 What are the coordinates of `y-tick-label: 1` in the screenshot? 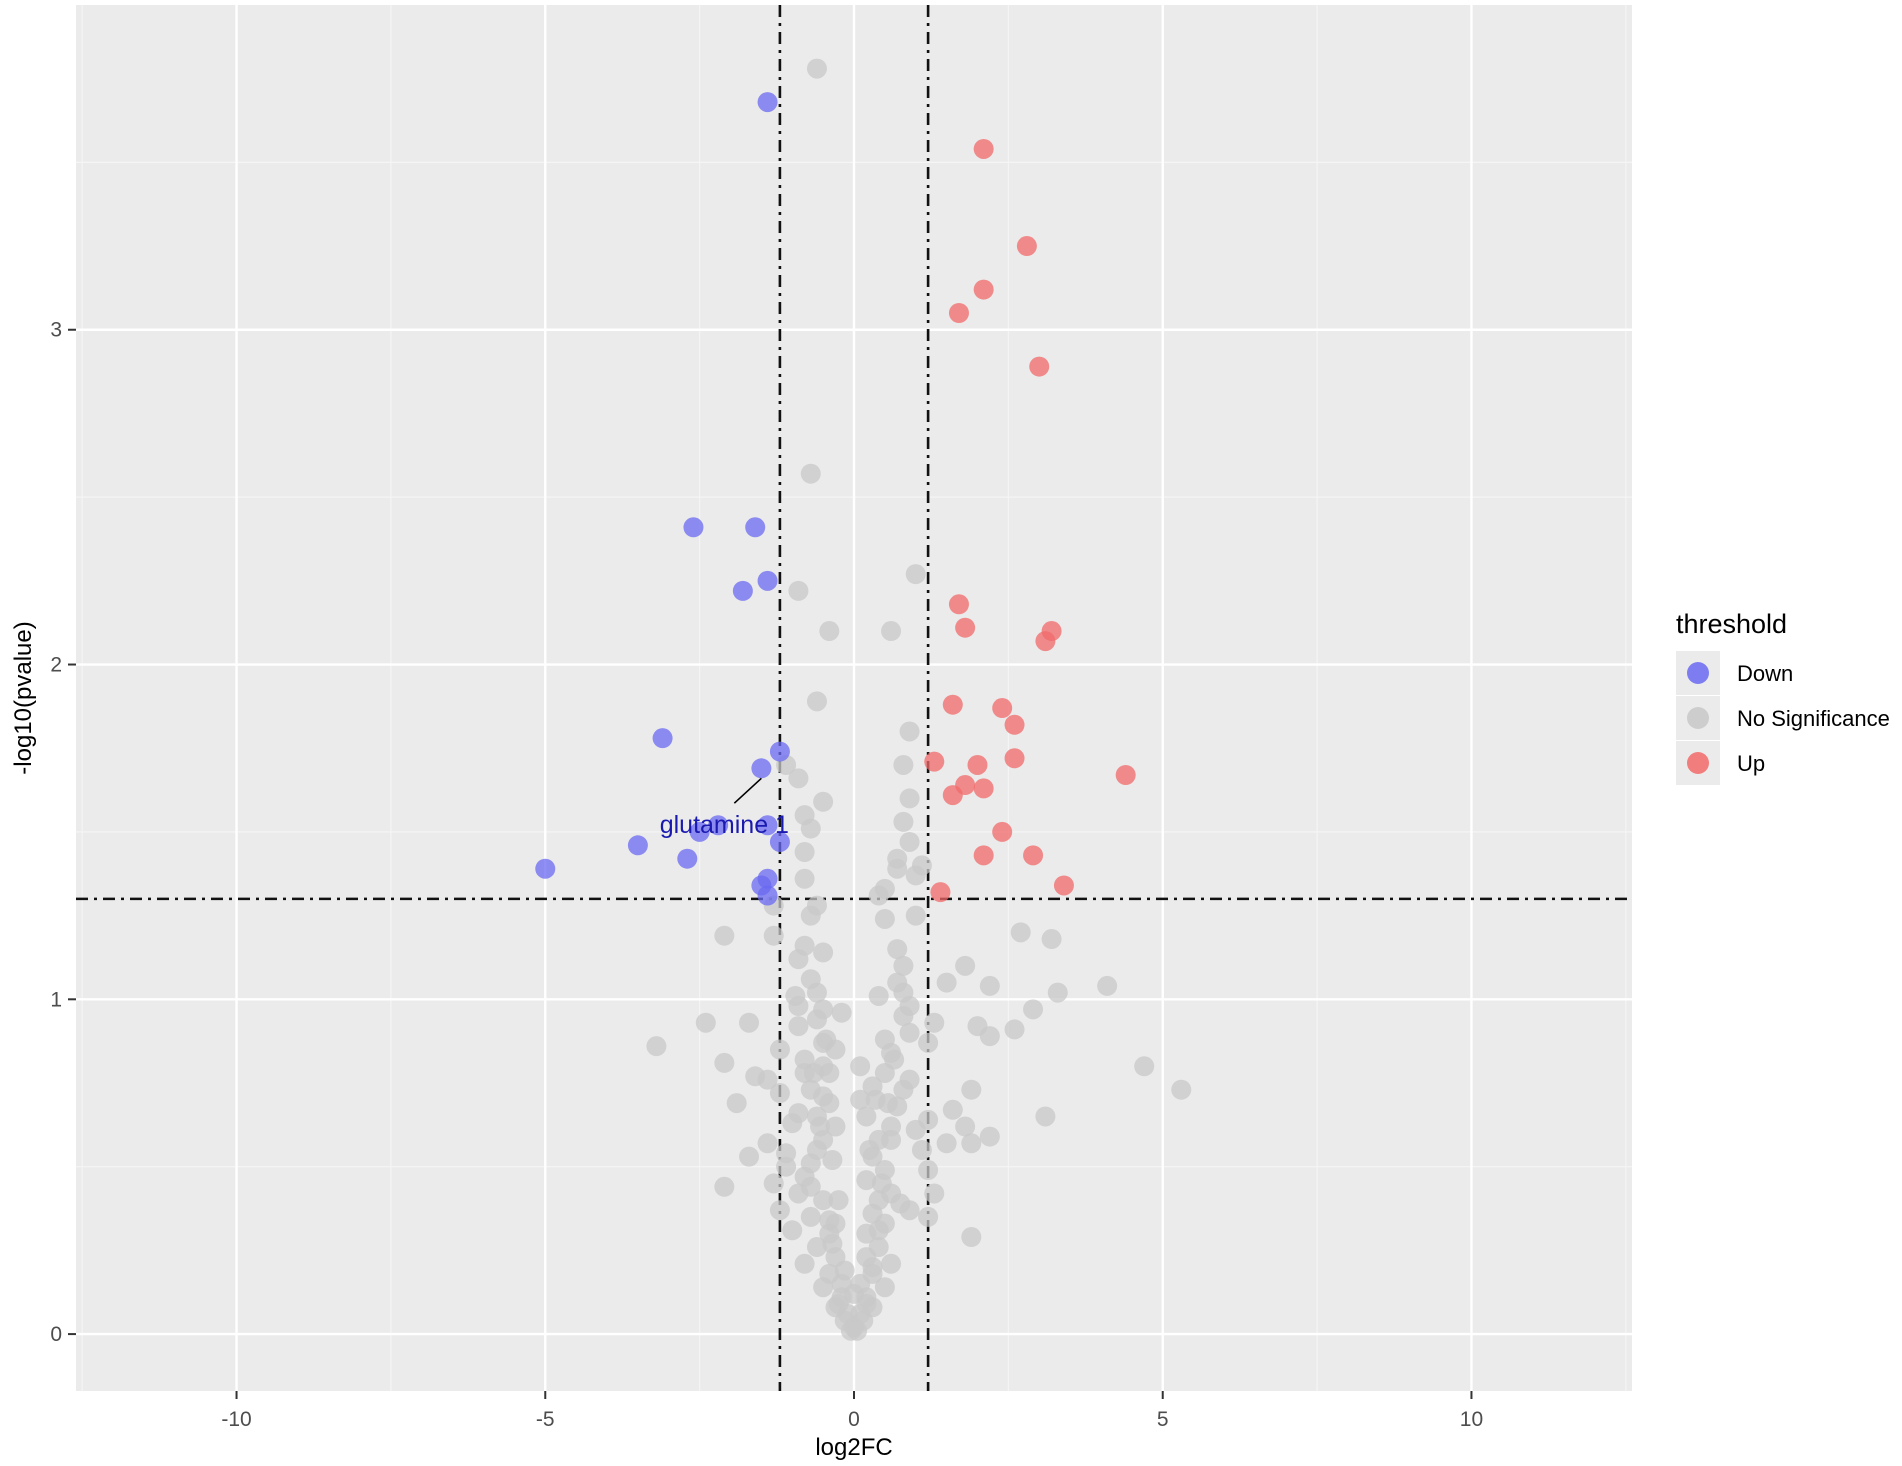 It's located at (56, 999).